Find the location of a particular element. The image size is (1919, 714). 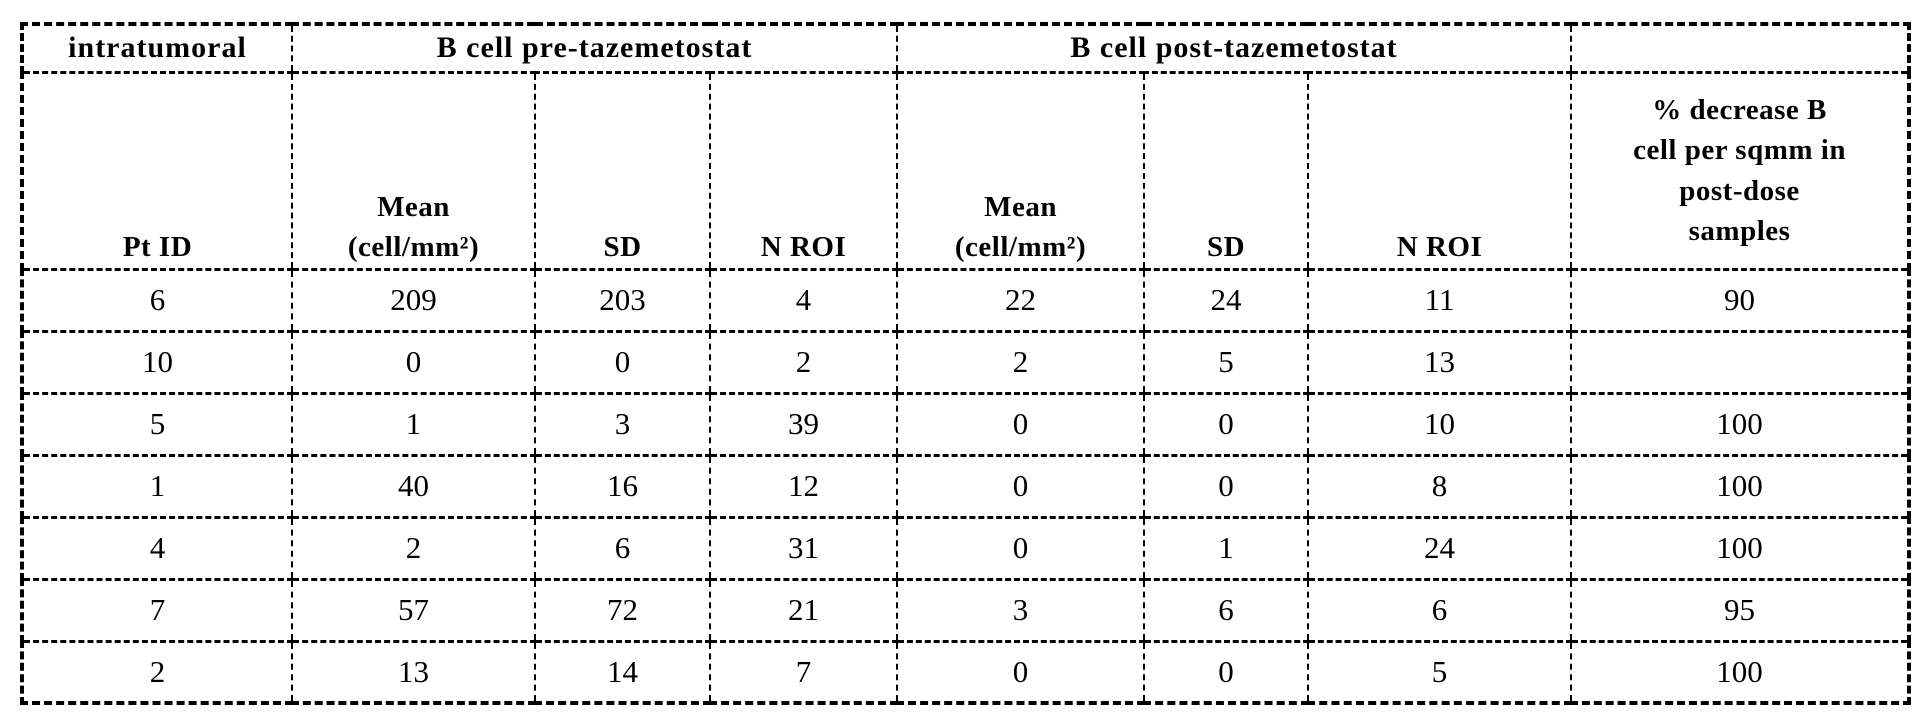

cell-pre-nroi: 21 is located at coordinates (803, 610).